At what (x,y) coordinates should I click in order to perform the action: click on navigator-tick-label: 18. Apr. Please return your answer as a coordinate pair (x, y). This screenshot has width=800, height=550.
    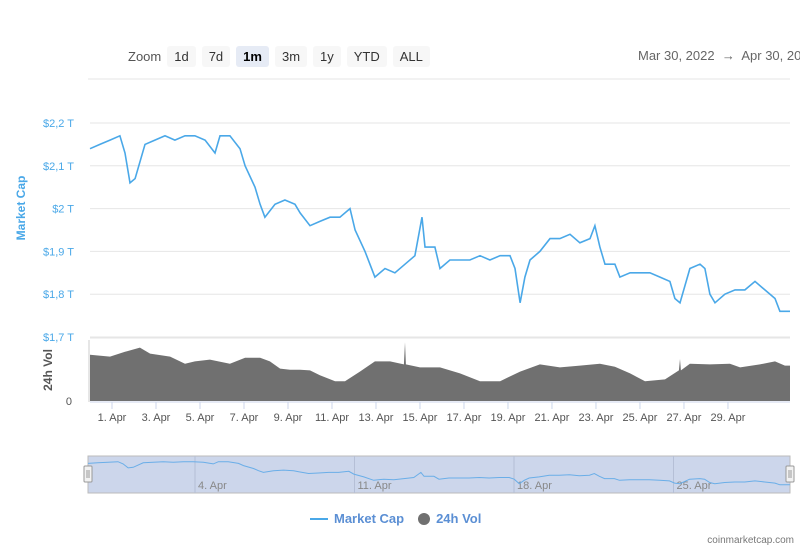
    Looking at the image, I should click on (534, 486).